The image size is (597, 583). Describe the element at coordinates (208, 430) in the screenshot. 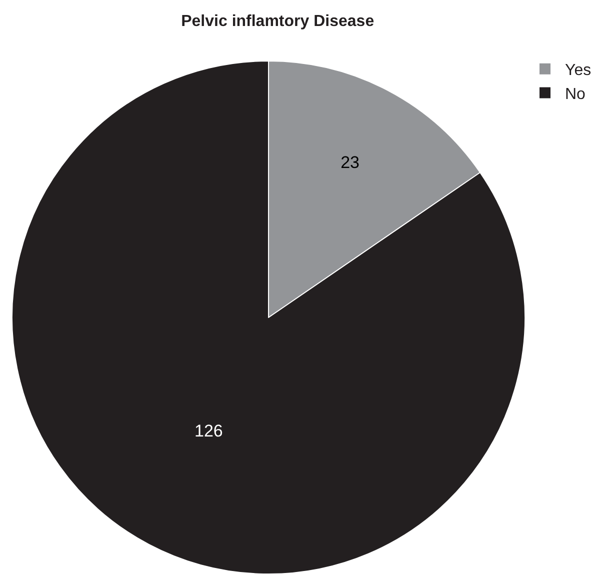

I see `data-label: 126` at that location.